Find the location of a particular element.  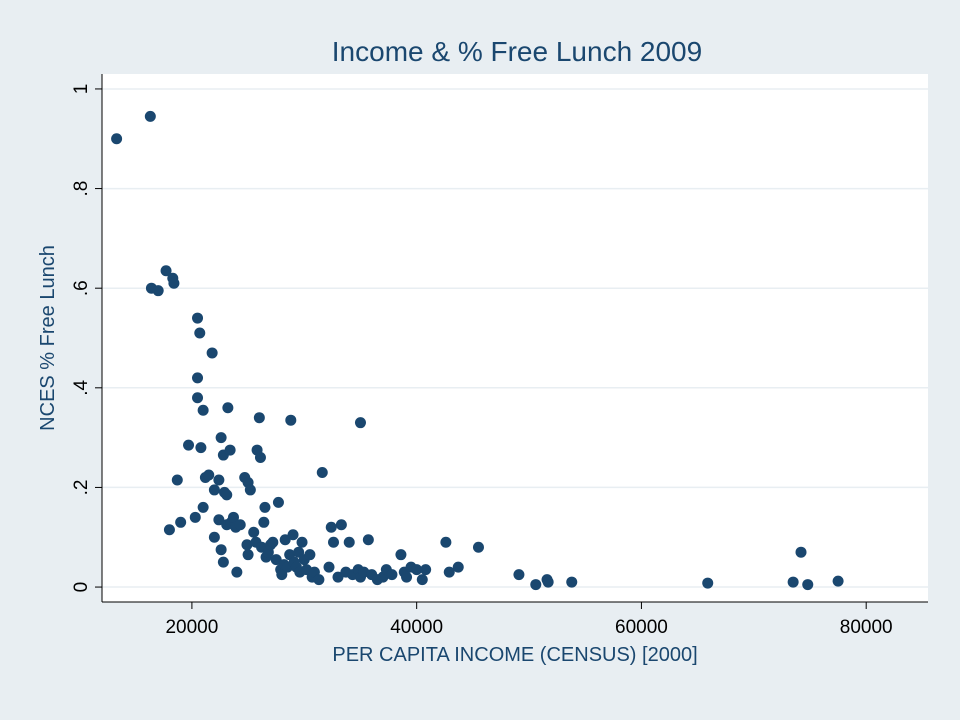

y-tick-label-2: .4 is located at coordinates (81, 387).